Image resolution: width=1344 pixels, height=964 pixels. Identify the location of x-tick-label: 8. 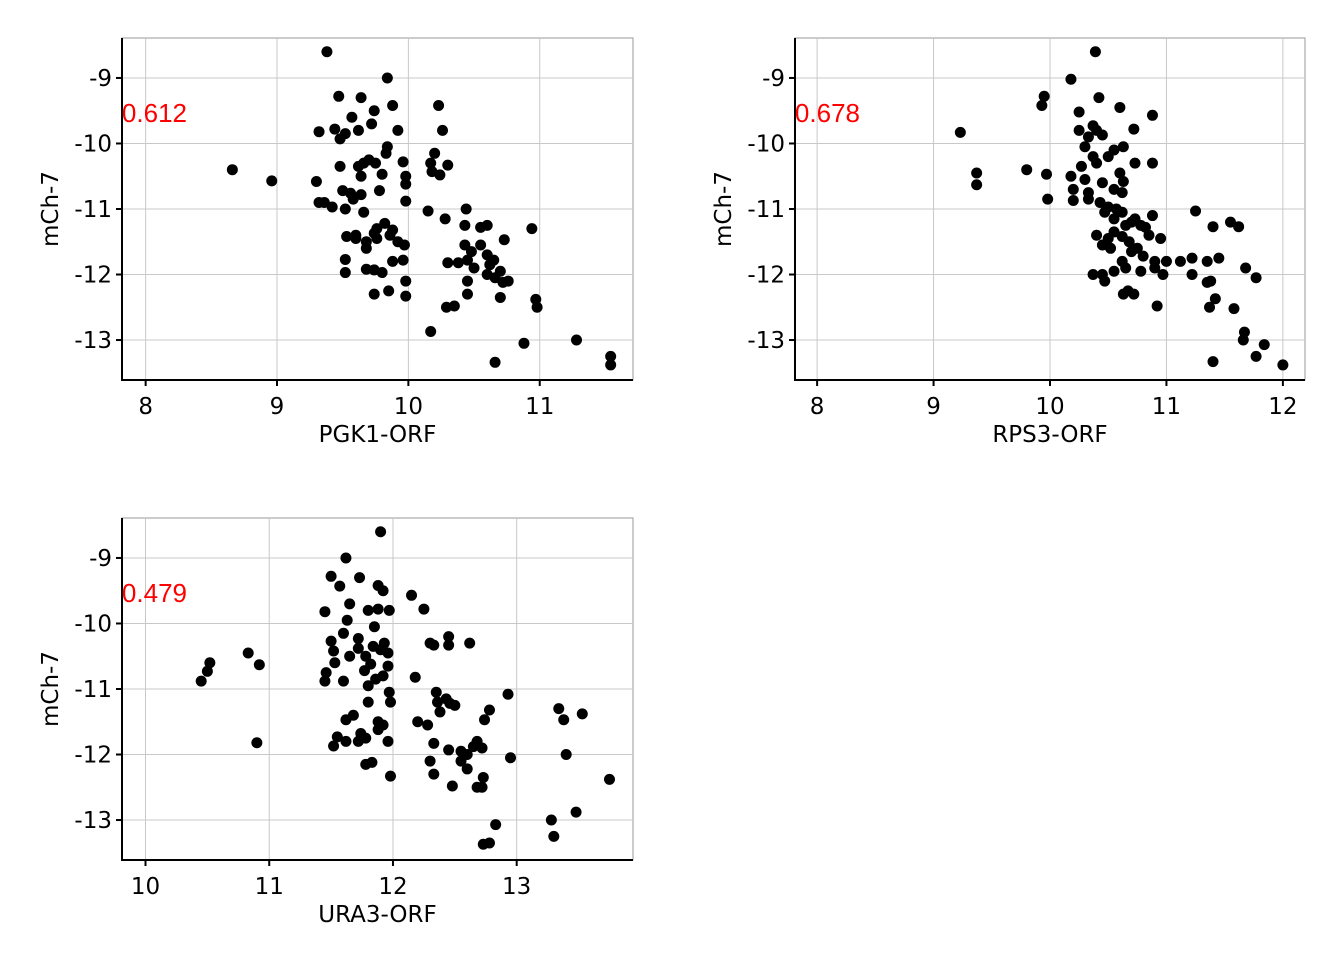
(145, 407).